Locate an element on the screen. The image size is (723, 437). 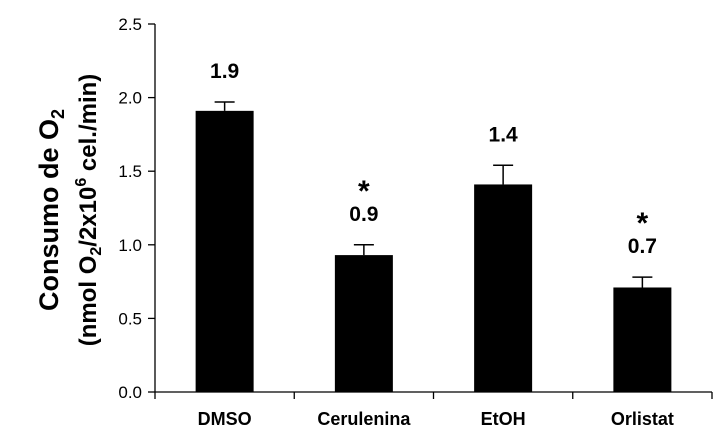
y-axis-title-line1: Consumo de O2 is located at coordinates (51, 210).